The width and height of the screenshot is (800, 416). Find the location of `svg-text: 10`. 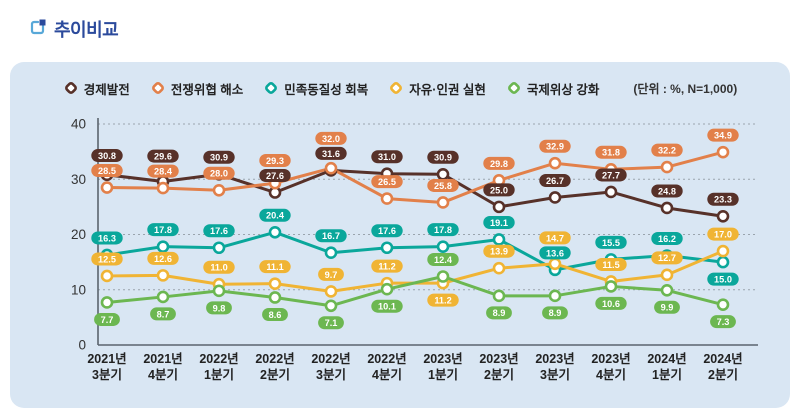

svg-text: 10 is located at coordinates (78, 289).